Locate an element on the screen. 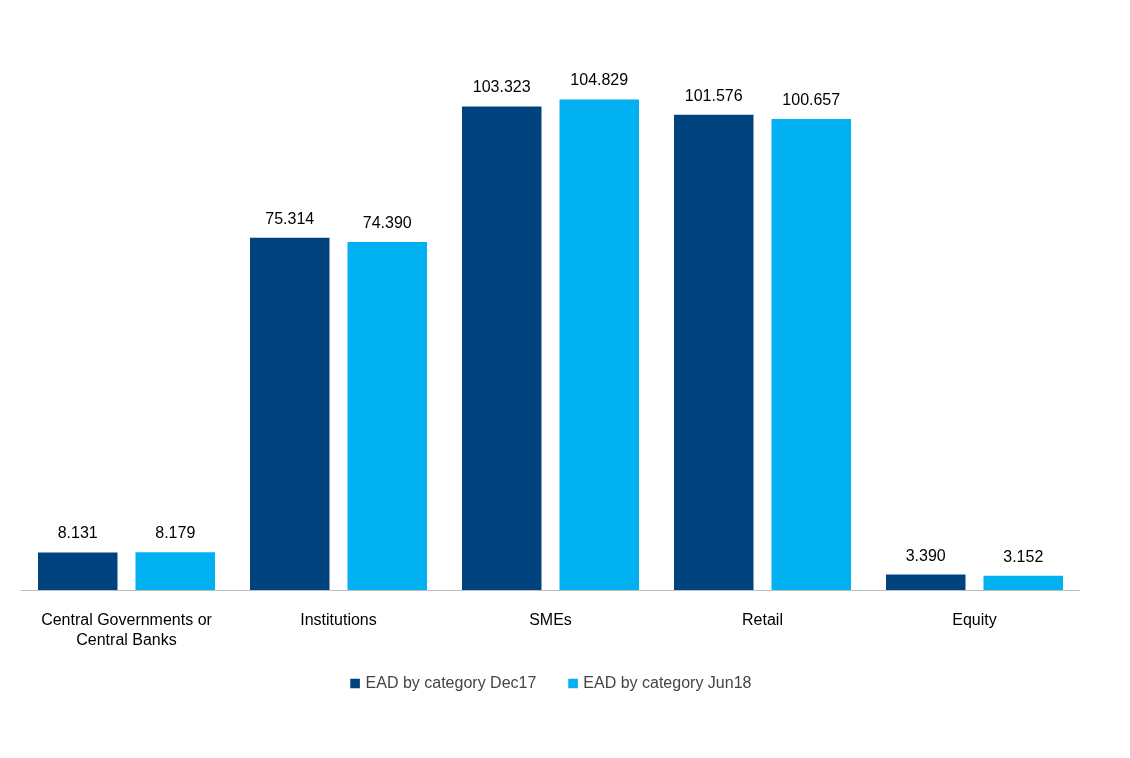 The image size is (1130, 758). data-label: 3.152 is located at coordinates (1023, 556).